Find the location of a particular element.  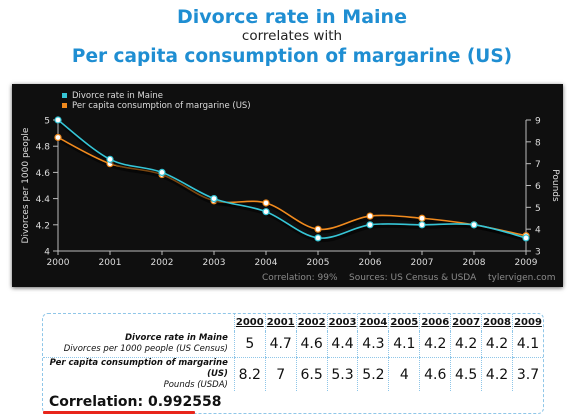

correlation-underline is located at coordinates (119, 412).